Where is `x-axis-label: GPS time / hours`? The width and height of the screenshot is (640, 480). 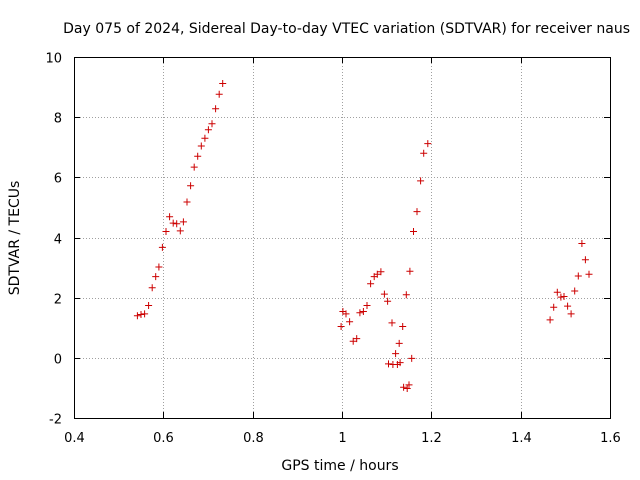
x-axis-label: GPS time / hours is located at coordinates (339, 466).